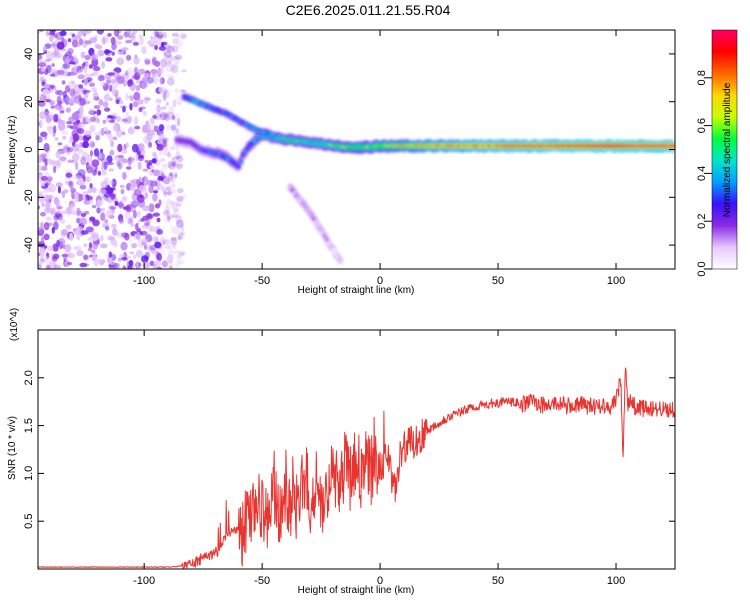  Describe the element at coordinates (724, 149) in the screenshot. I see `colorbar-strip` at that location.